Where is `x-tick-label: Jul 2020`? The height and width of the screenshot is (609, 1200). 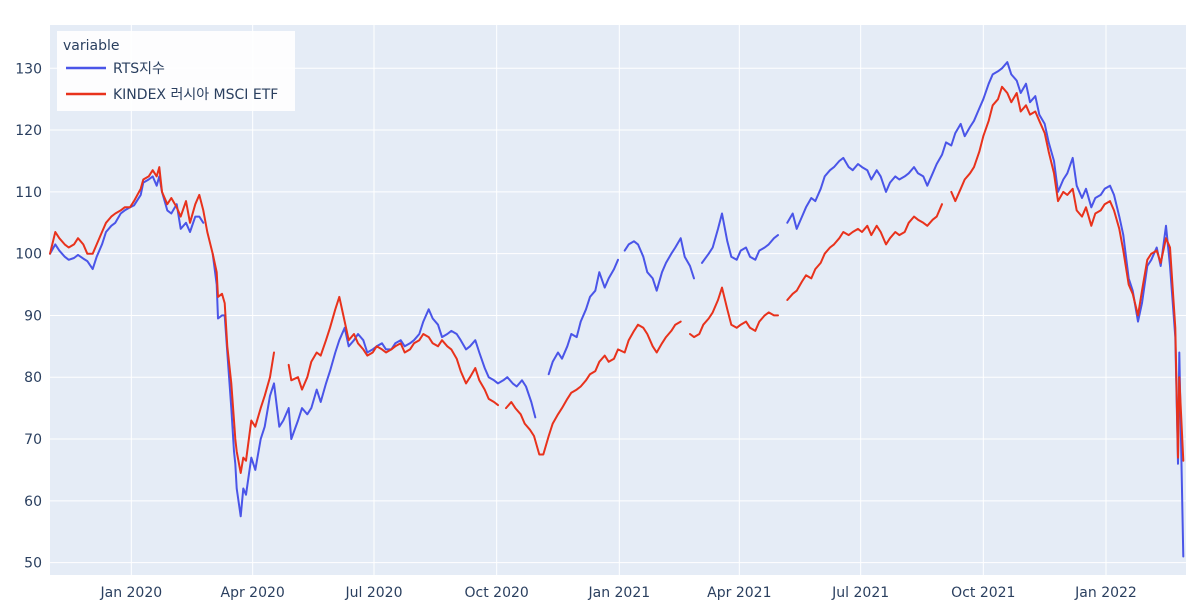
x-tick-label: Jul 2020 is located at coordinates (374, 593).